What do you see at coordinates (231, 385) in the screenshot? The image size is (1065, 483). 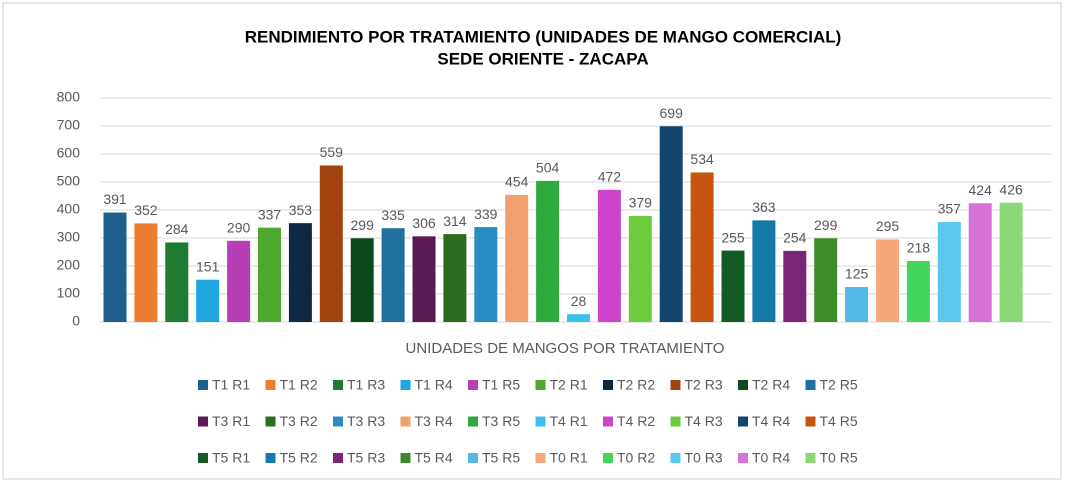 I see `legend-label: T1 R1` at bounding box center [231, 385].